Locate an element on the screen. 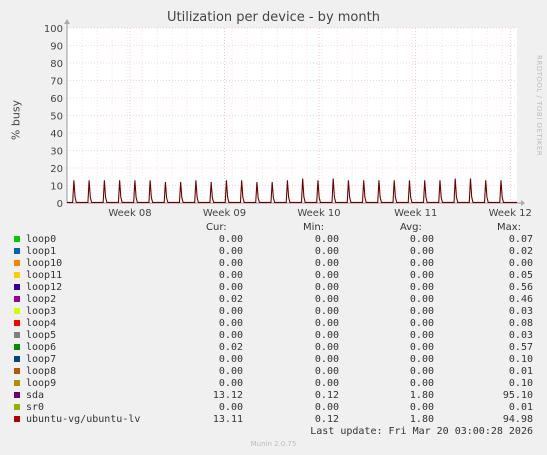 The height and width of the screenshot is (455, 547). legend-name: loop8 is located at coordinates (41, 371).